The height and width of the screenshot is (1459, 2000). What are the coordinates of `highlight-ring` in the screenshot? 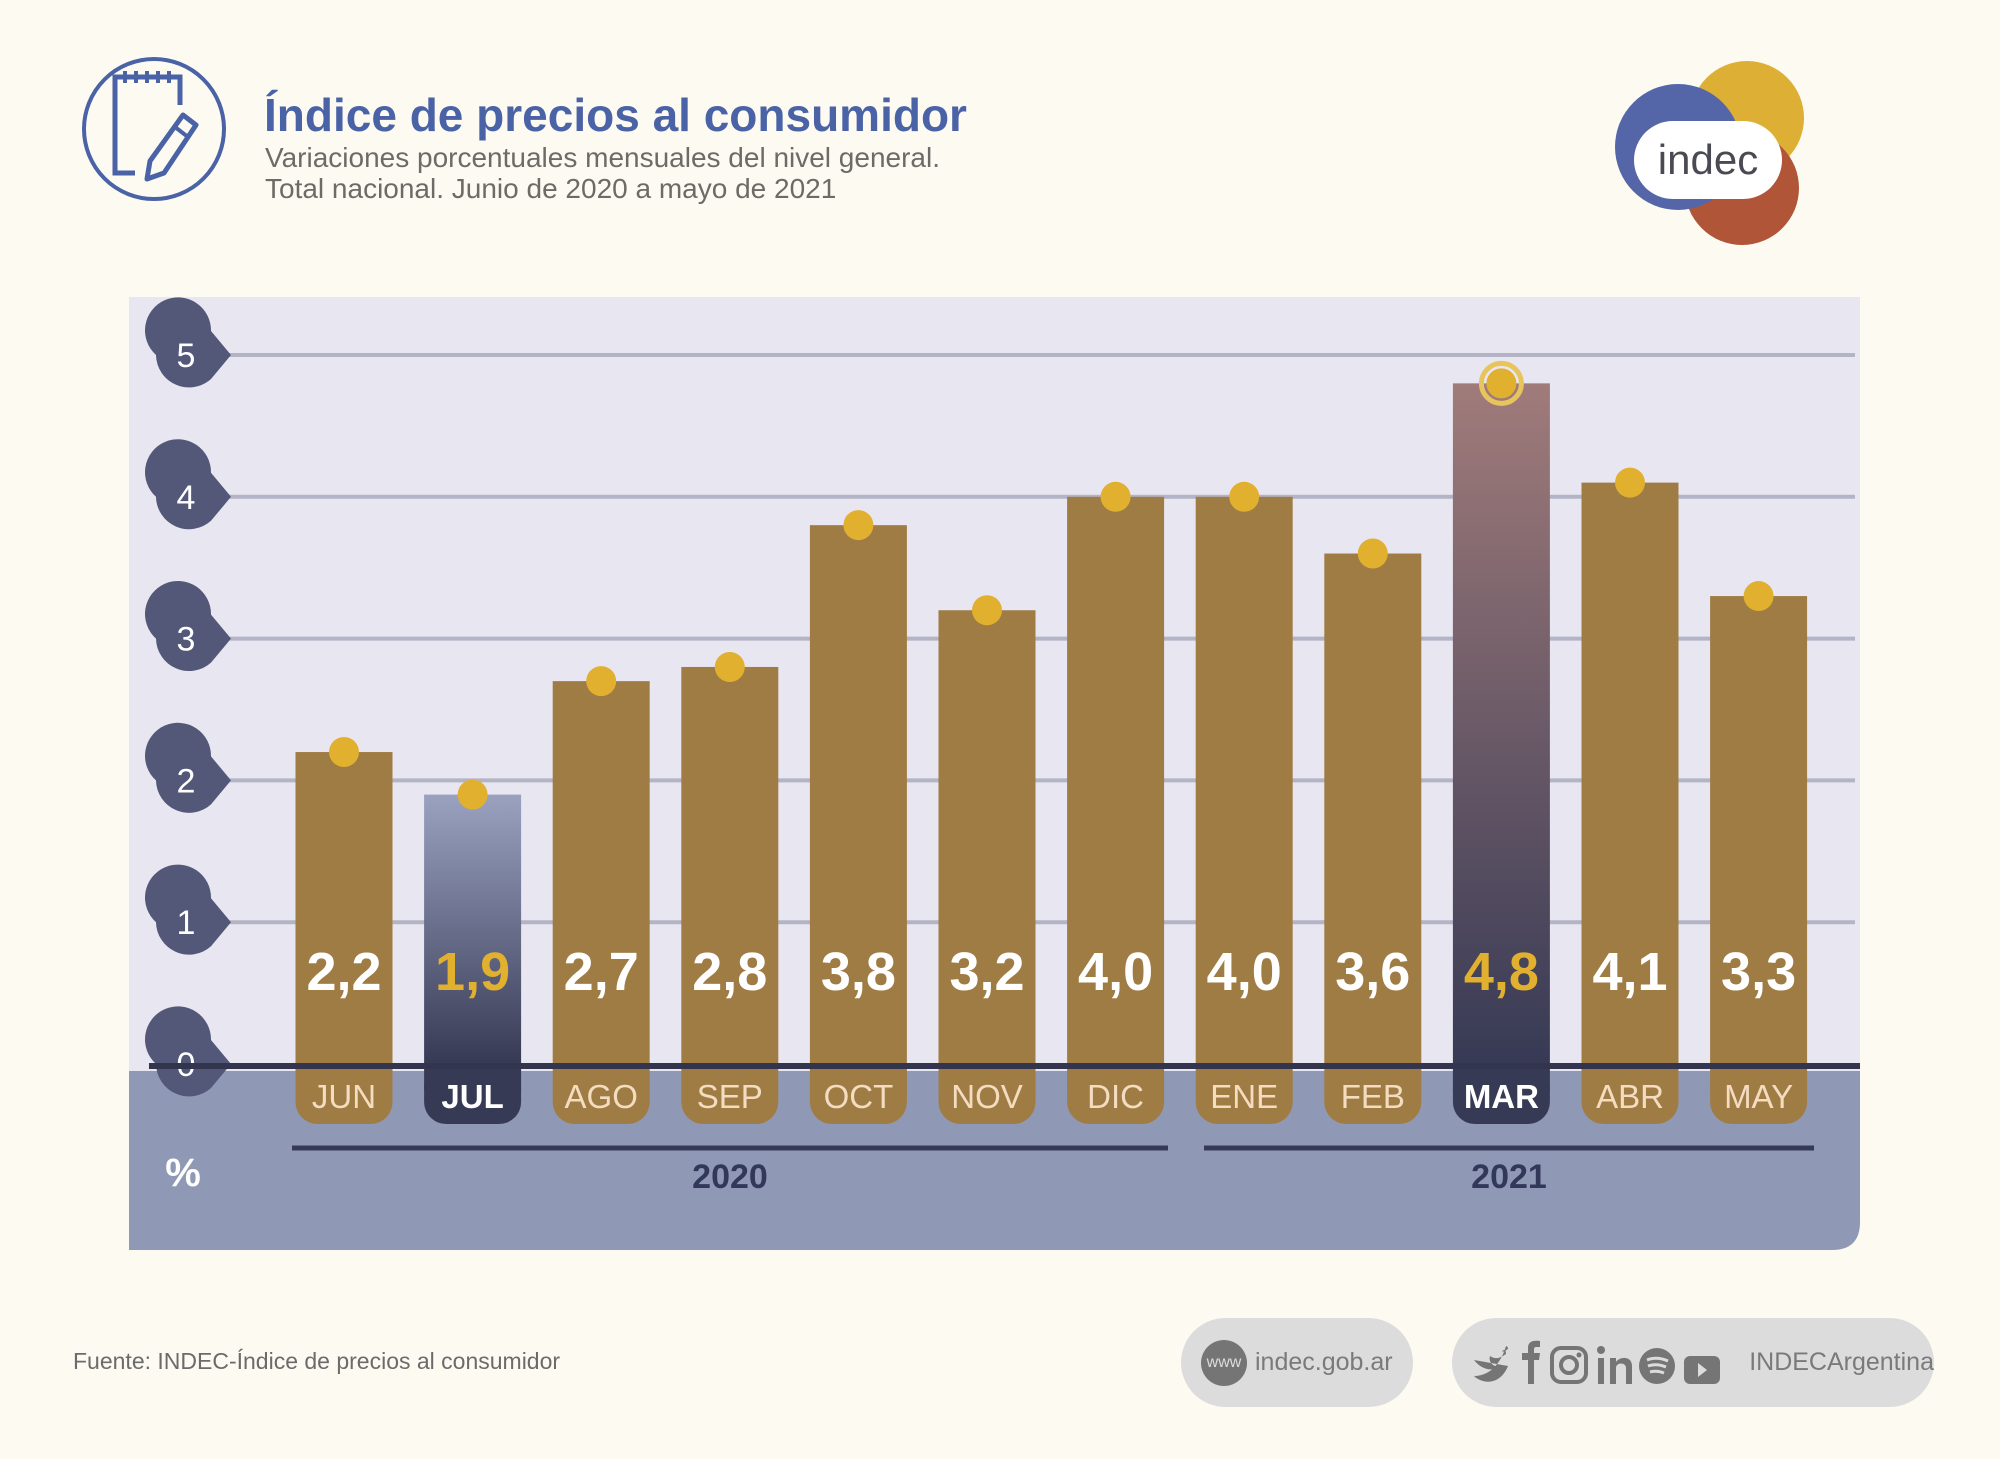 It's located at (1501, 383).